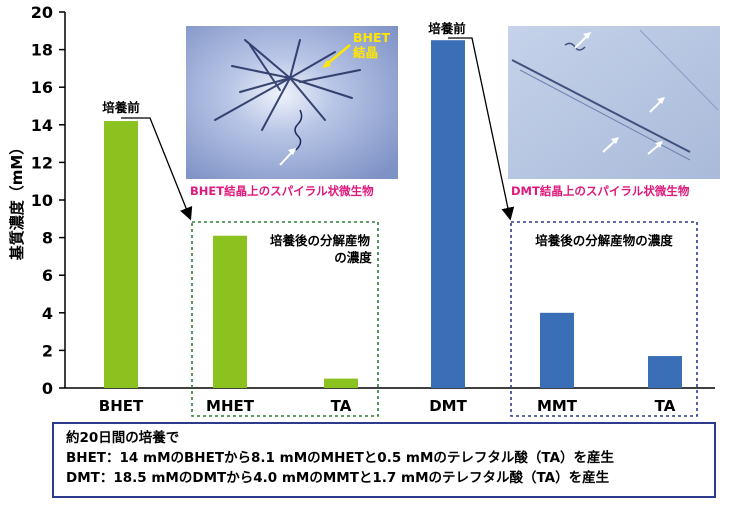 Image resolution: width=730 pixels, height=505 pixels. Describe the element at coordinates (604, 319) in the screenshot. I see `dmt-products-box` at that location.